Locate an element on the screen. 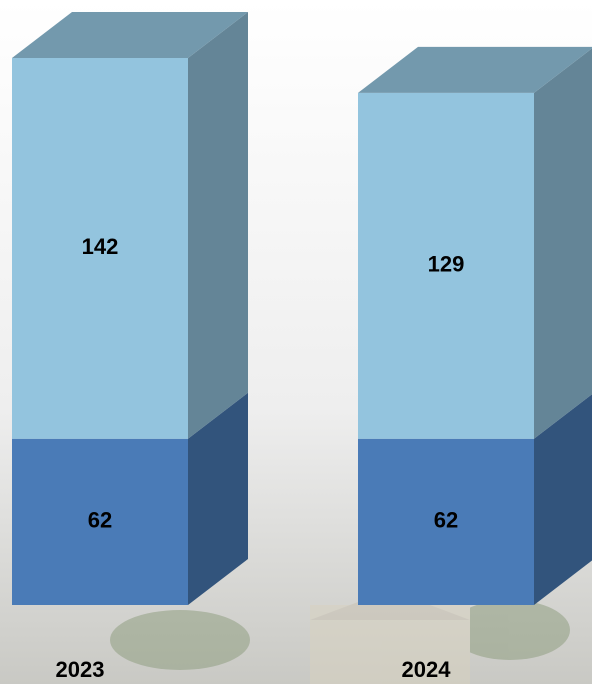  value-label: 142 is located at coordinates (100, 246).